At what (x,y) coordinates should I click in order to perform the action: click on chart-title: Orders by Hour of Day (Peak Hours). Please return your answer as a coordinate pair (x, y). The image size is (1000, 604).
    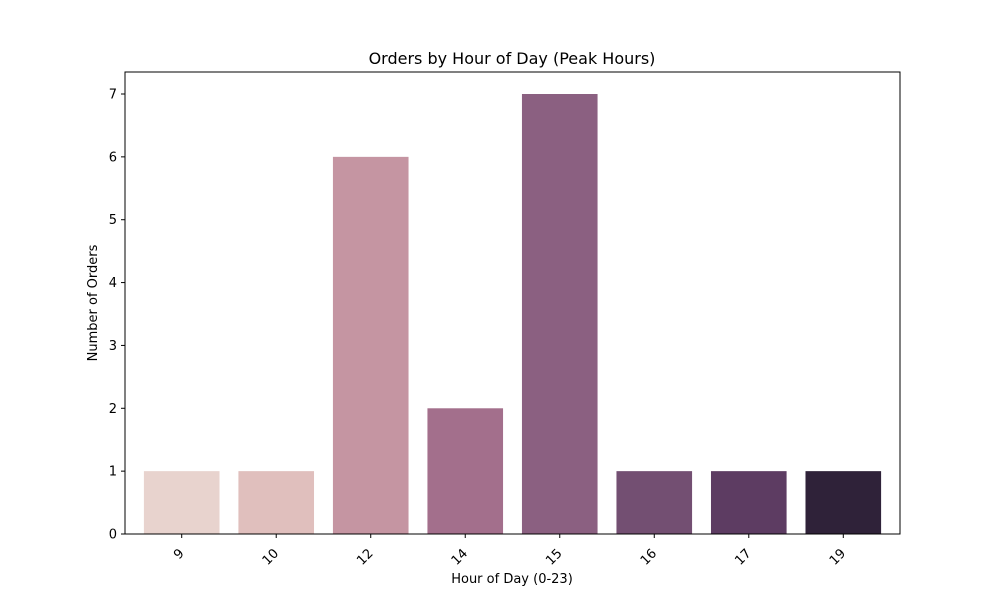
    Looking at the image, I should click on (512, 58).